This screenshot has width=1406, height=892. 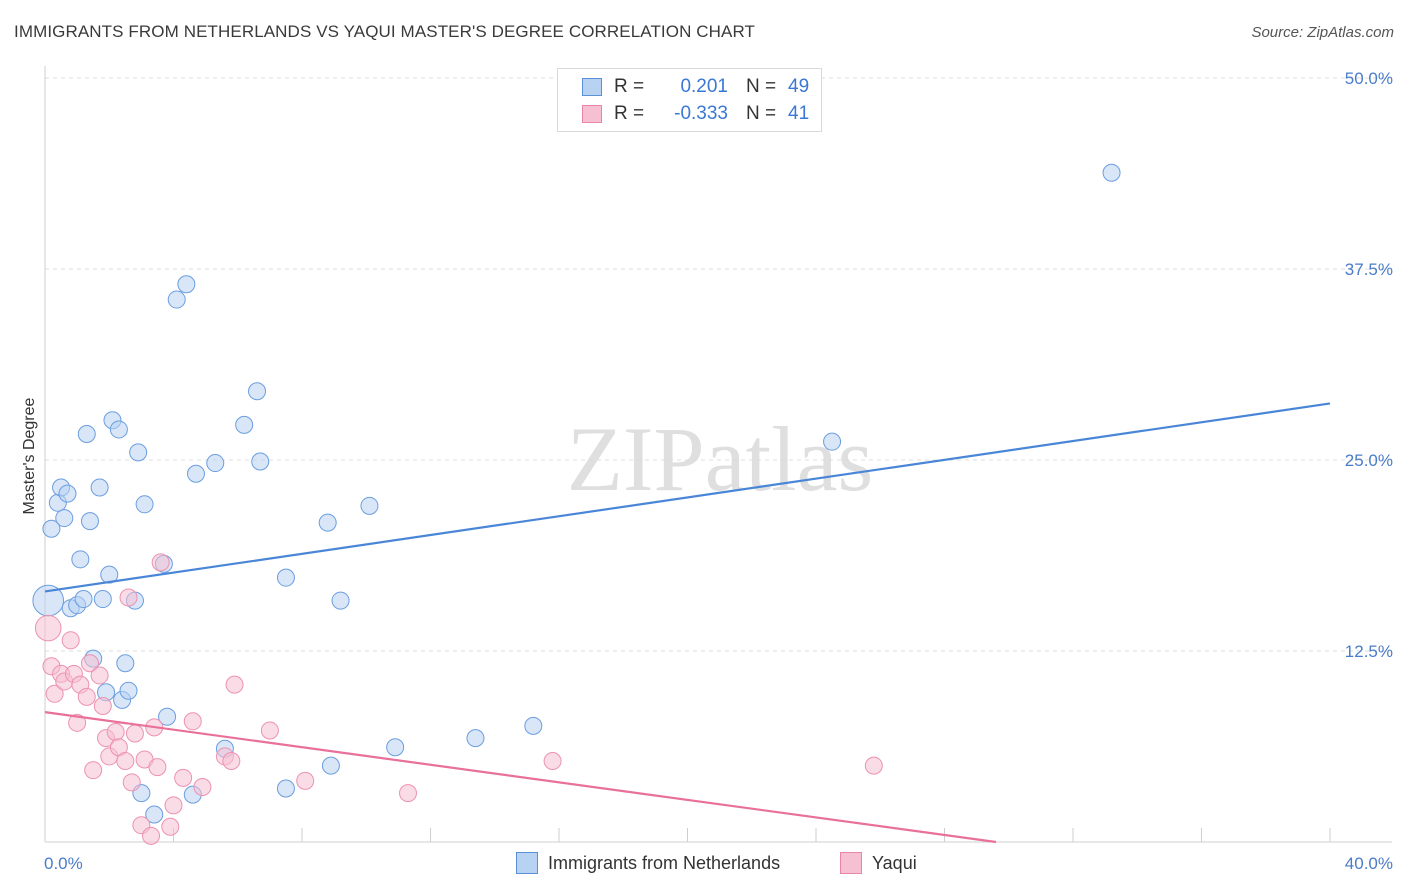 I want to click on y-tick-label: 25.0%, so click(x=1369, y=460).